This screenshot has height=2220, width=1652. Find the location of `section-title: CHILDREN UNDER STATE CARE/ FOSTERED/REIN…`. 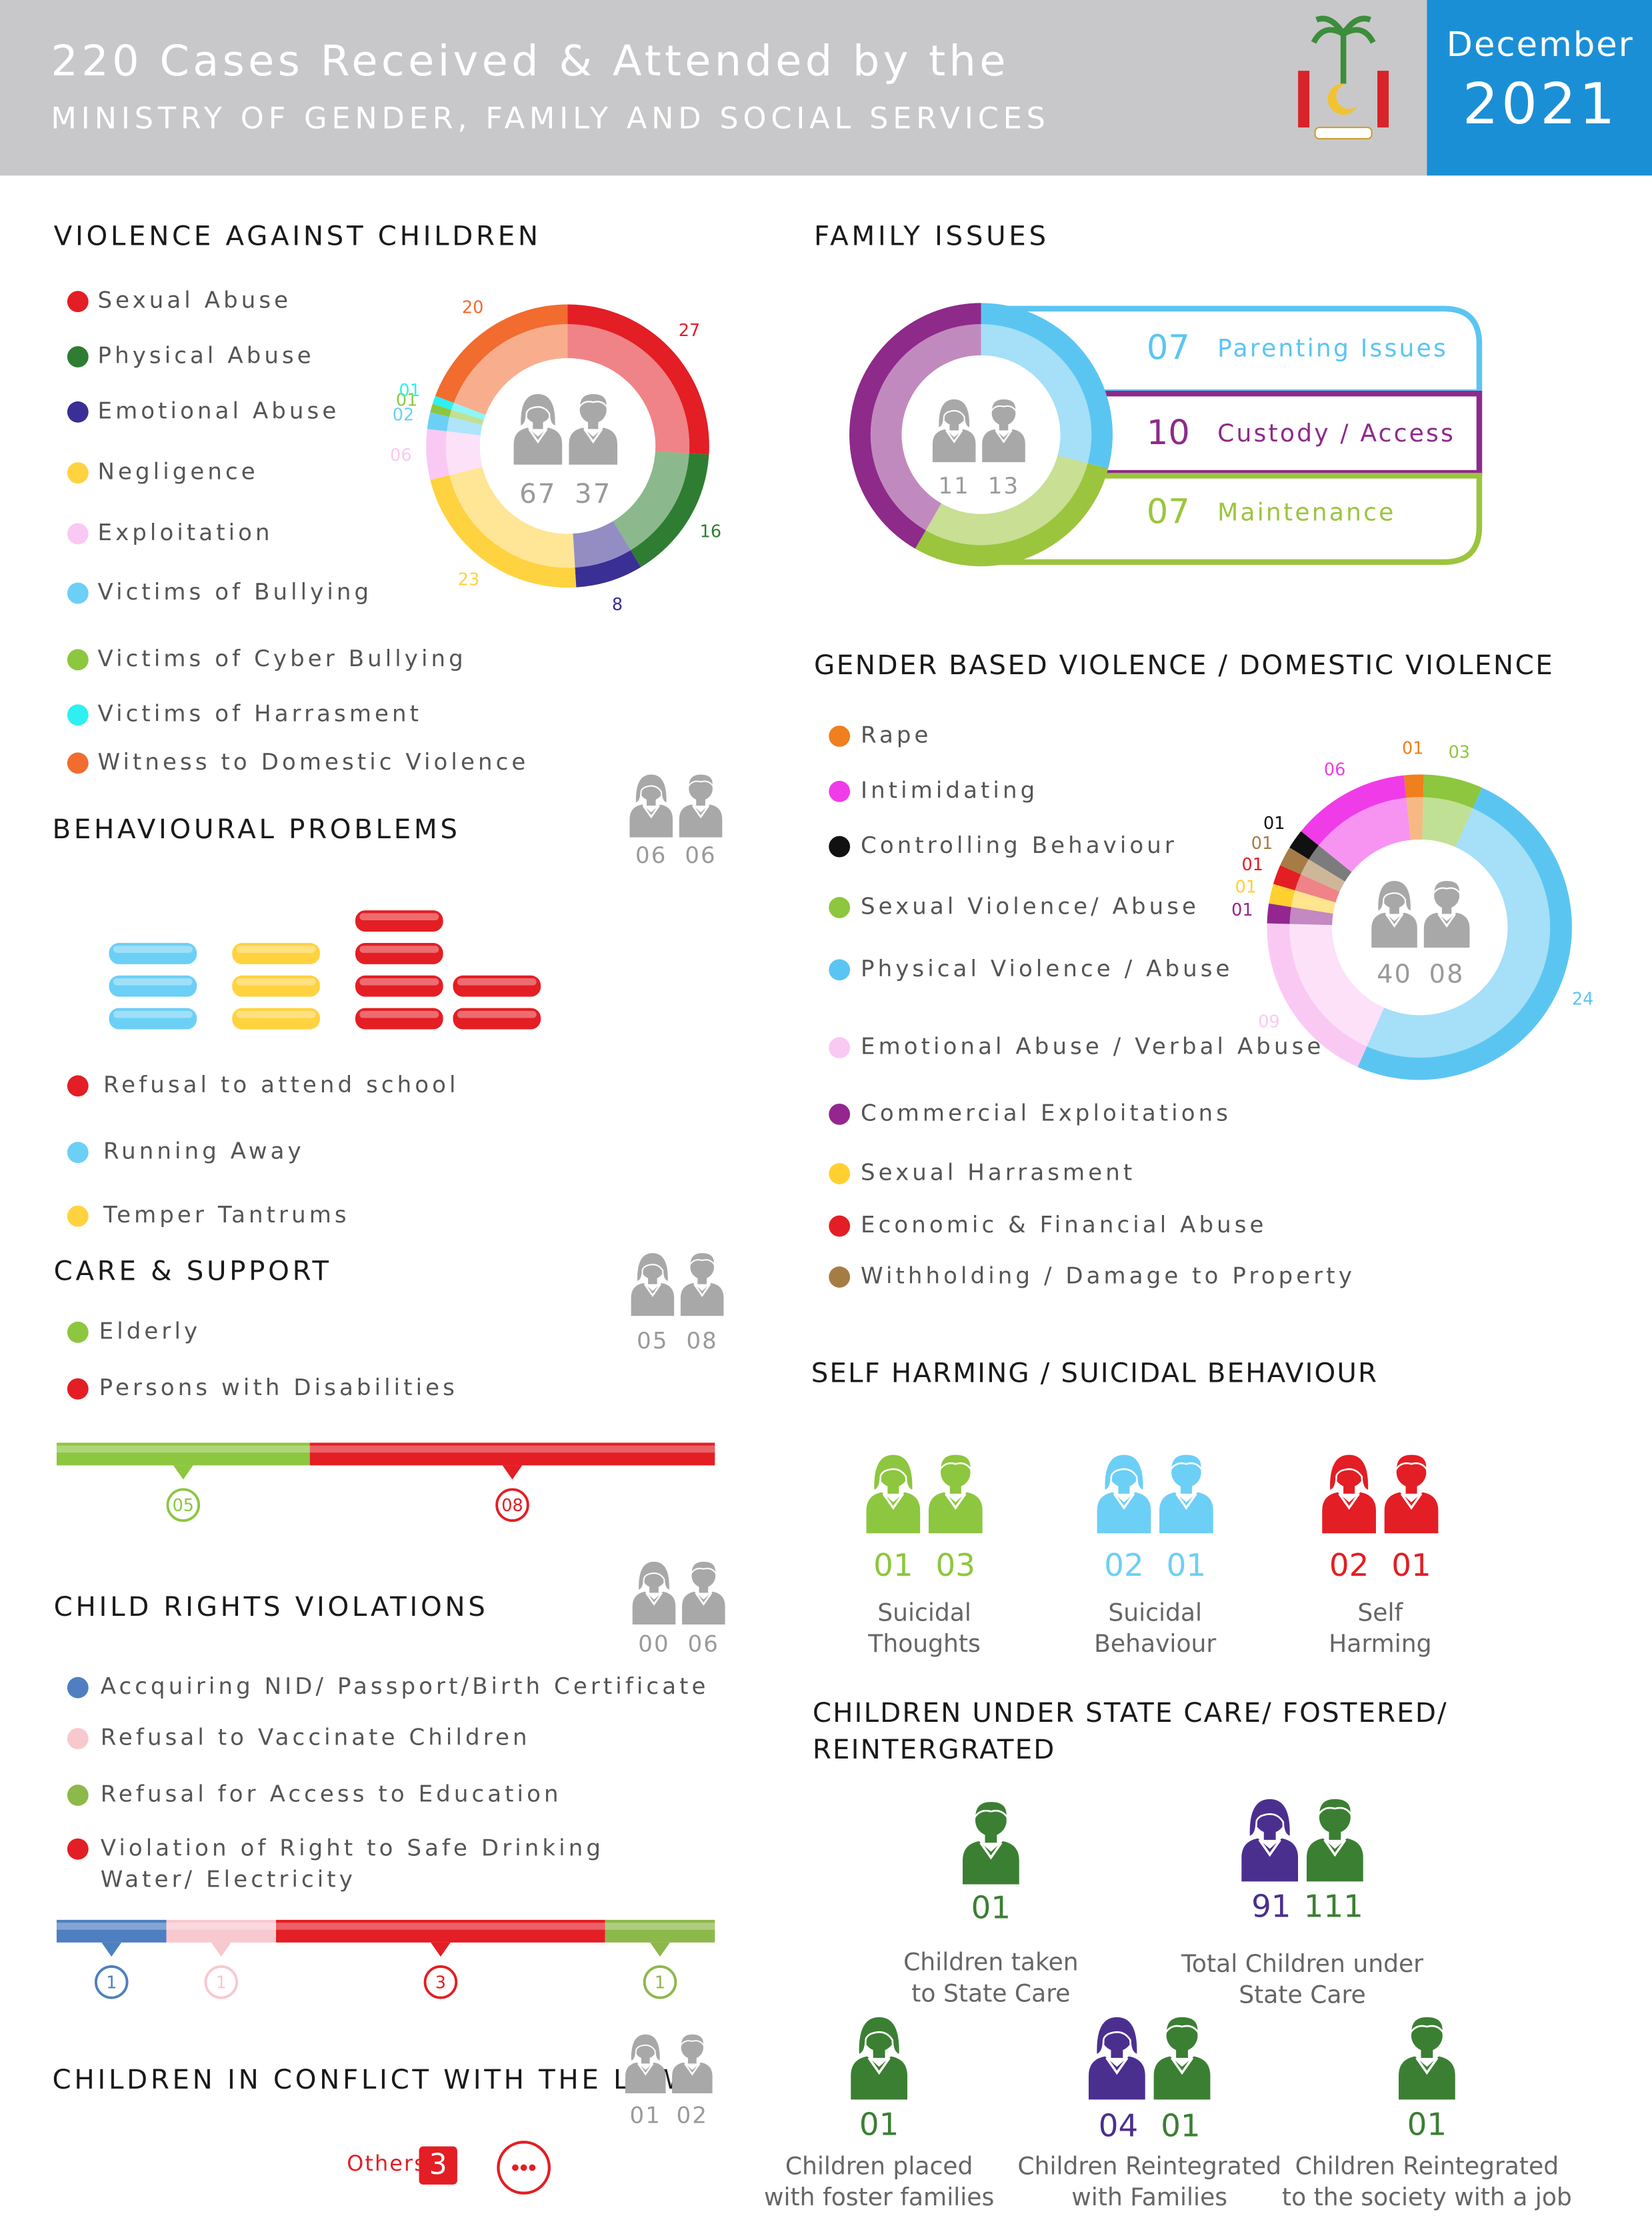

section-title: CHILDREN UNDER STATE CARE/ FOSTERED/REIN… is located at coordinates (1130, 1731).